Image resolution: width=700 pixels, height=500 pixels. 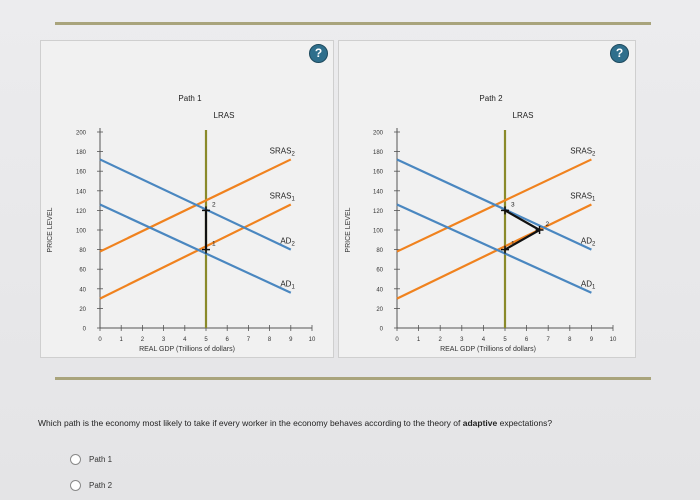 What do you see at coordinates (101, 485) in the screenshot?
I see `option-label-path-2: Path 2` at bounding box center [101, 485].